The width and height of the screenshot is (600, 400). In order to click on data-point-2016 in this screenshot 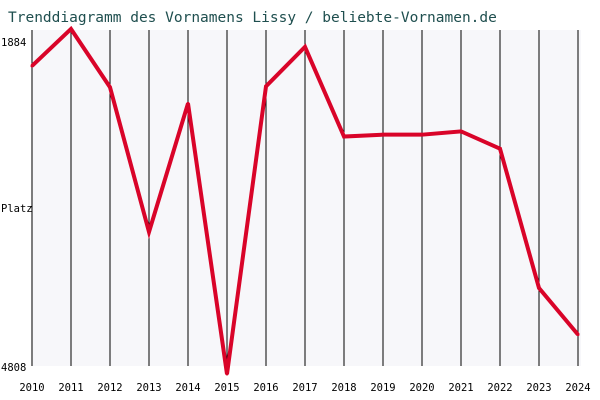, I will do `click(266, 86)`.